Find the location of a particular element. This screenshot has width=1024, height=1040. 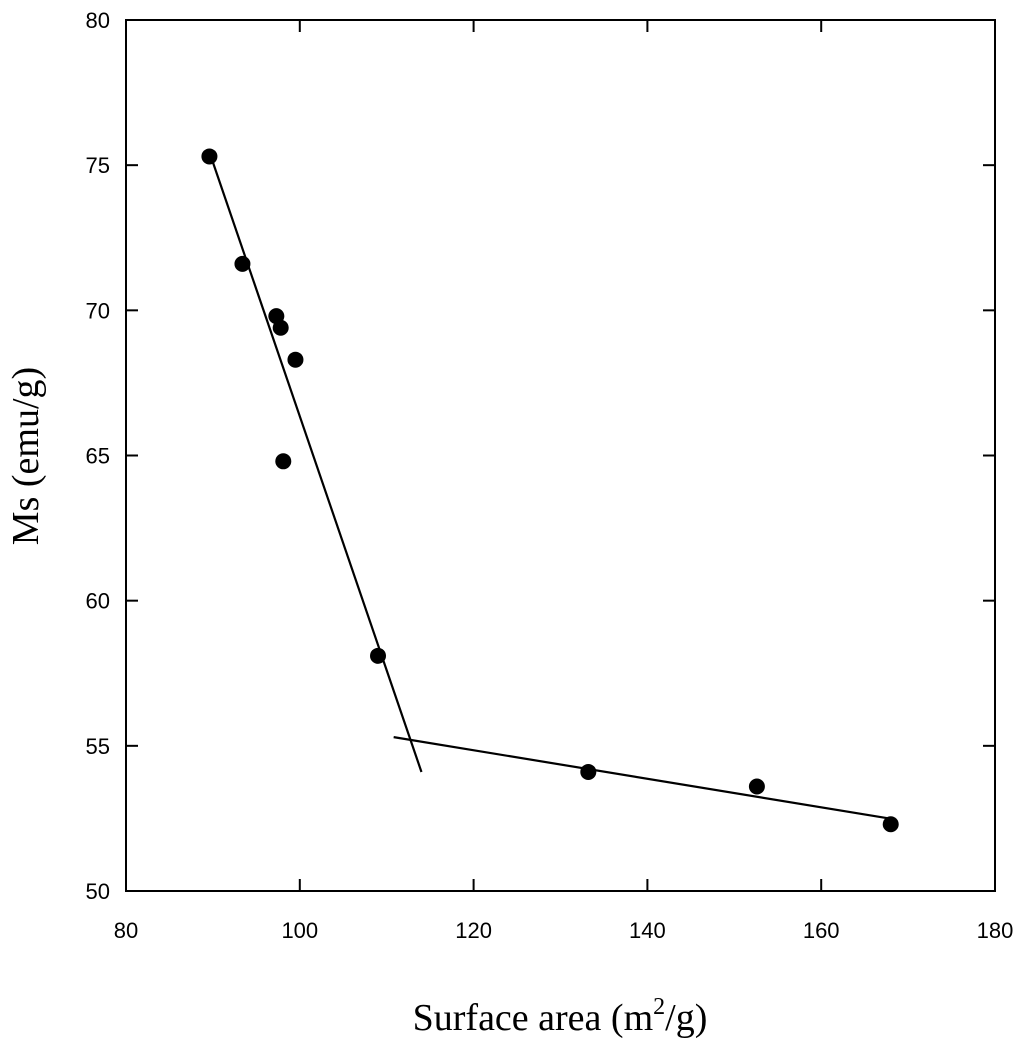

x-axis-title-tail: /g) is located at coordinates (686, 1018).